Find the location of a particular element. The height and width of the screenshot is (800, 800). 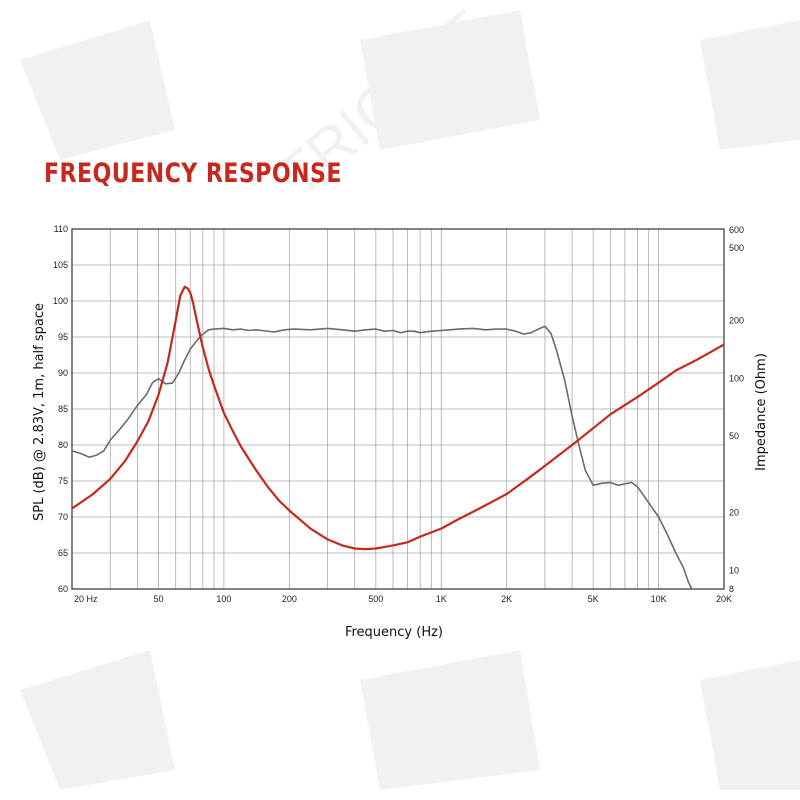

y-tick-label: 70 is located at coordinates (63, 517).